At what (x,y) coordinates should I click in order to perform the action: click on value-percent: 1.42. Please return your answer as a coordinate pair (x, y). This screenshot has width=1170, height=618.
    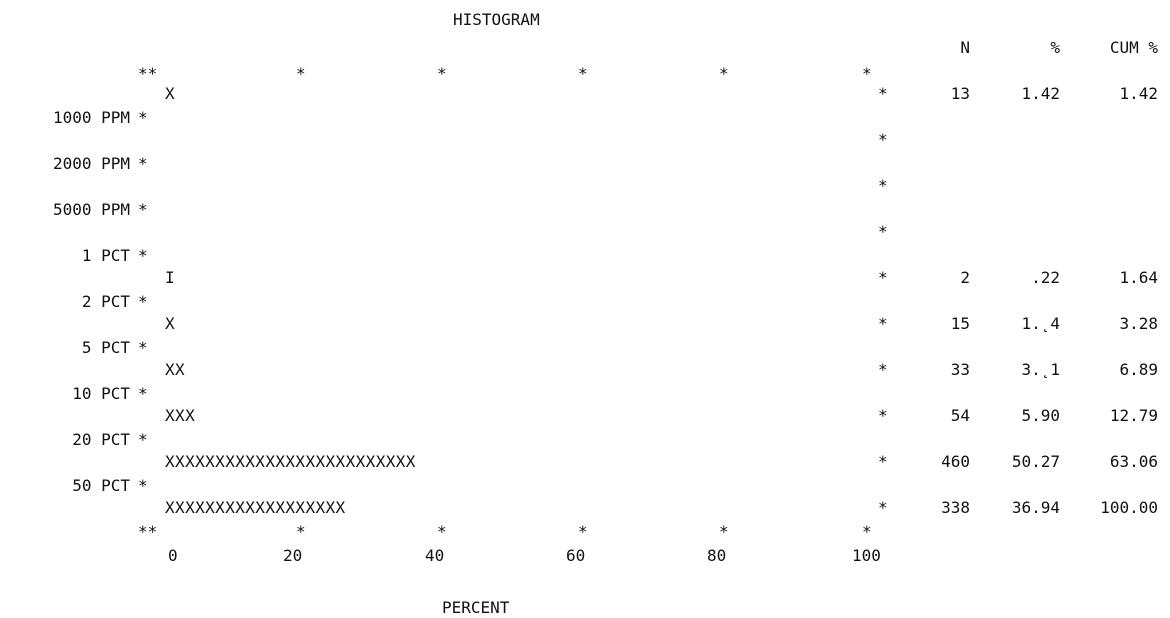
    Looking at the image, I should click on (1040, 93).